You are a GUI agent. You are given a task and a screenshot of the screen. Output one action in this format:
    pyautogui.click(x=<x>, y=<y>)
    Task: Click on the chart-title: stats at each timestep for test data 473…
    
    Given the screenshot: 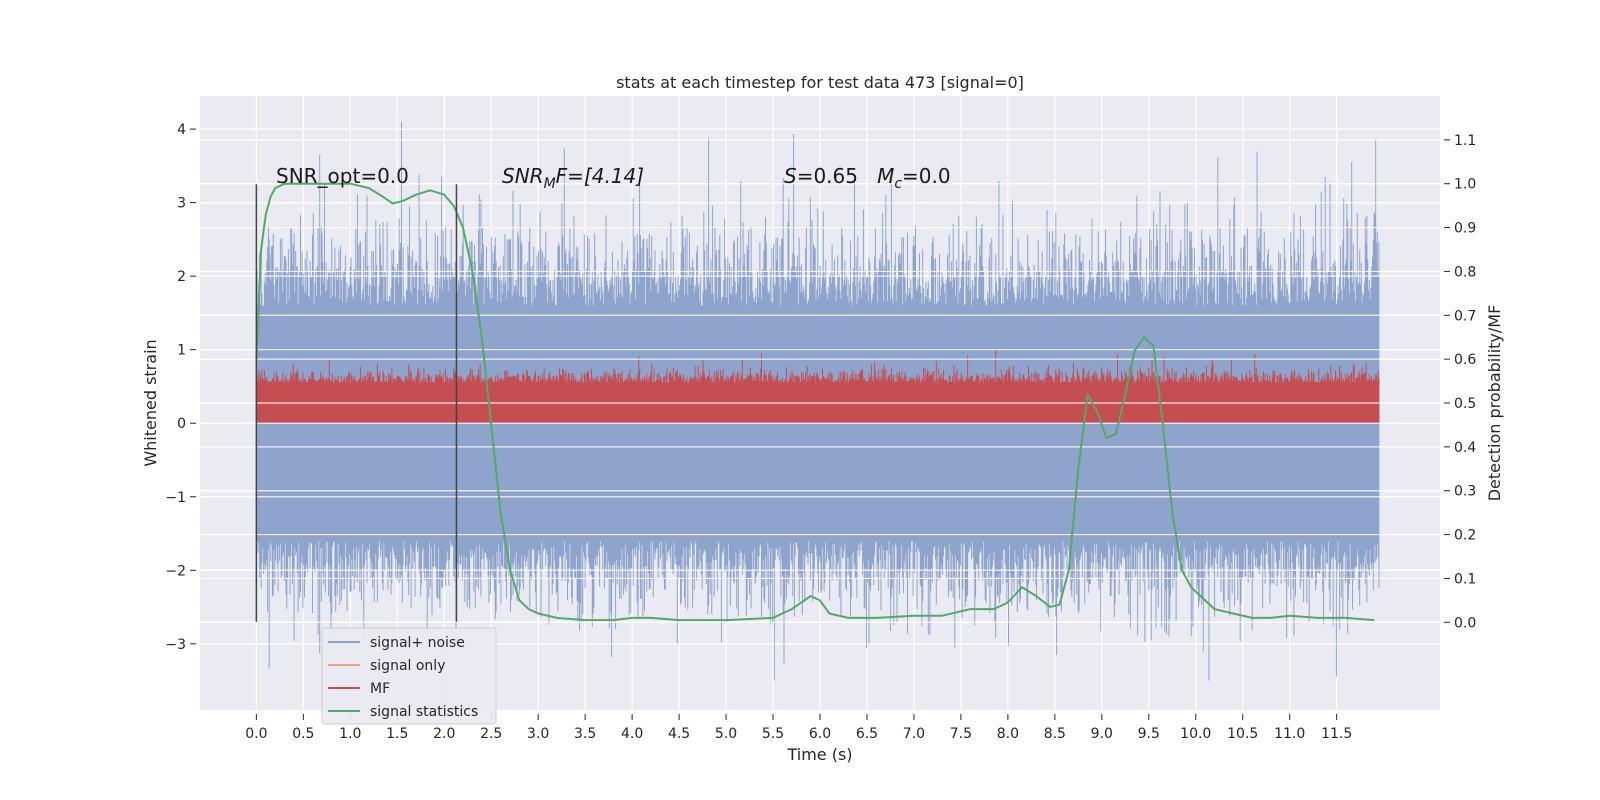 What is the action you would take?
    pyautogui.click(x=820, y=82)
    